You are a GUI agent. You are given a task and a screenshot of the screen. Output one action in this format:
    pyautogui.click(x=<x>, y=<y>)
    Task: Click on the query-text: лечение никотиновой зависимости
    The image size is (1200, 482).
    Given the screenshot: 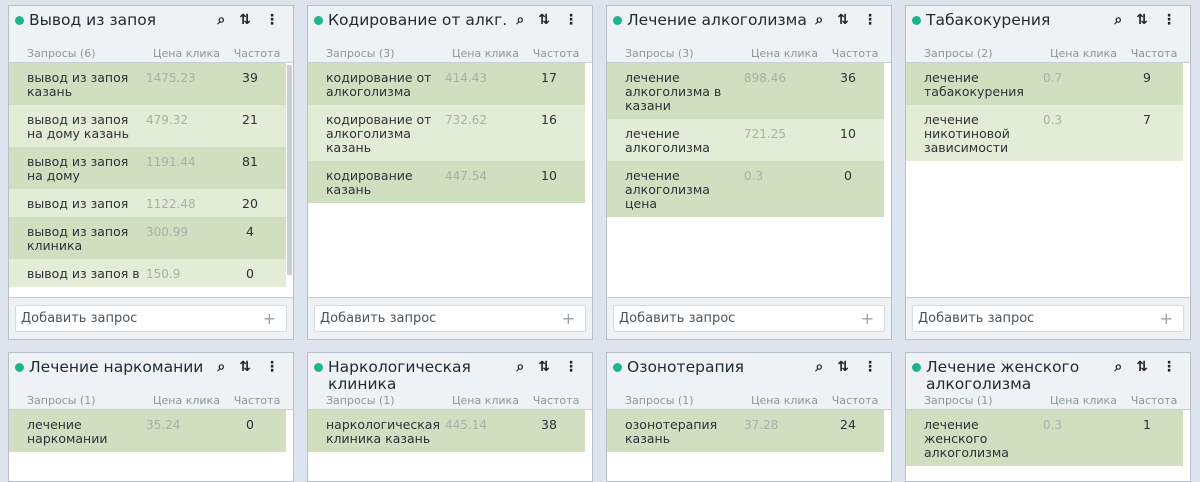 What is the action you would take?
    pyautogui.click(x=967, y=133)
    